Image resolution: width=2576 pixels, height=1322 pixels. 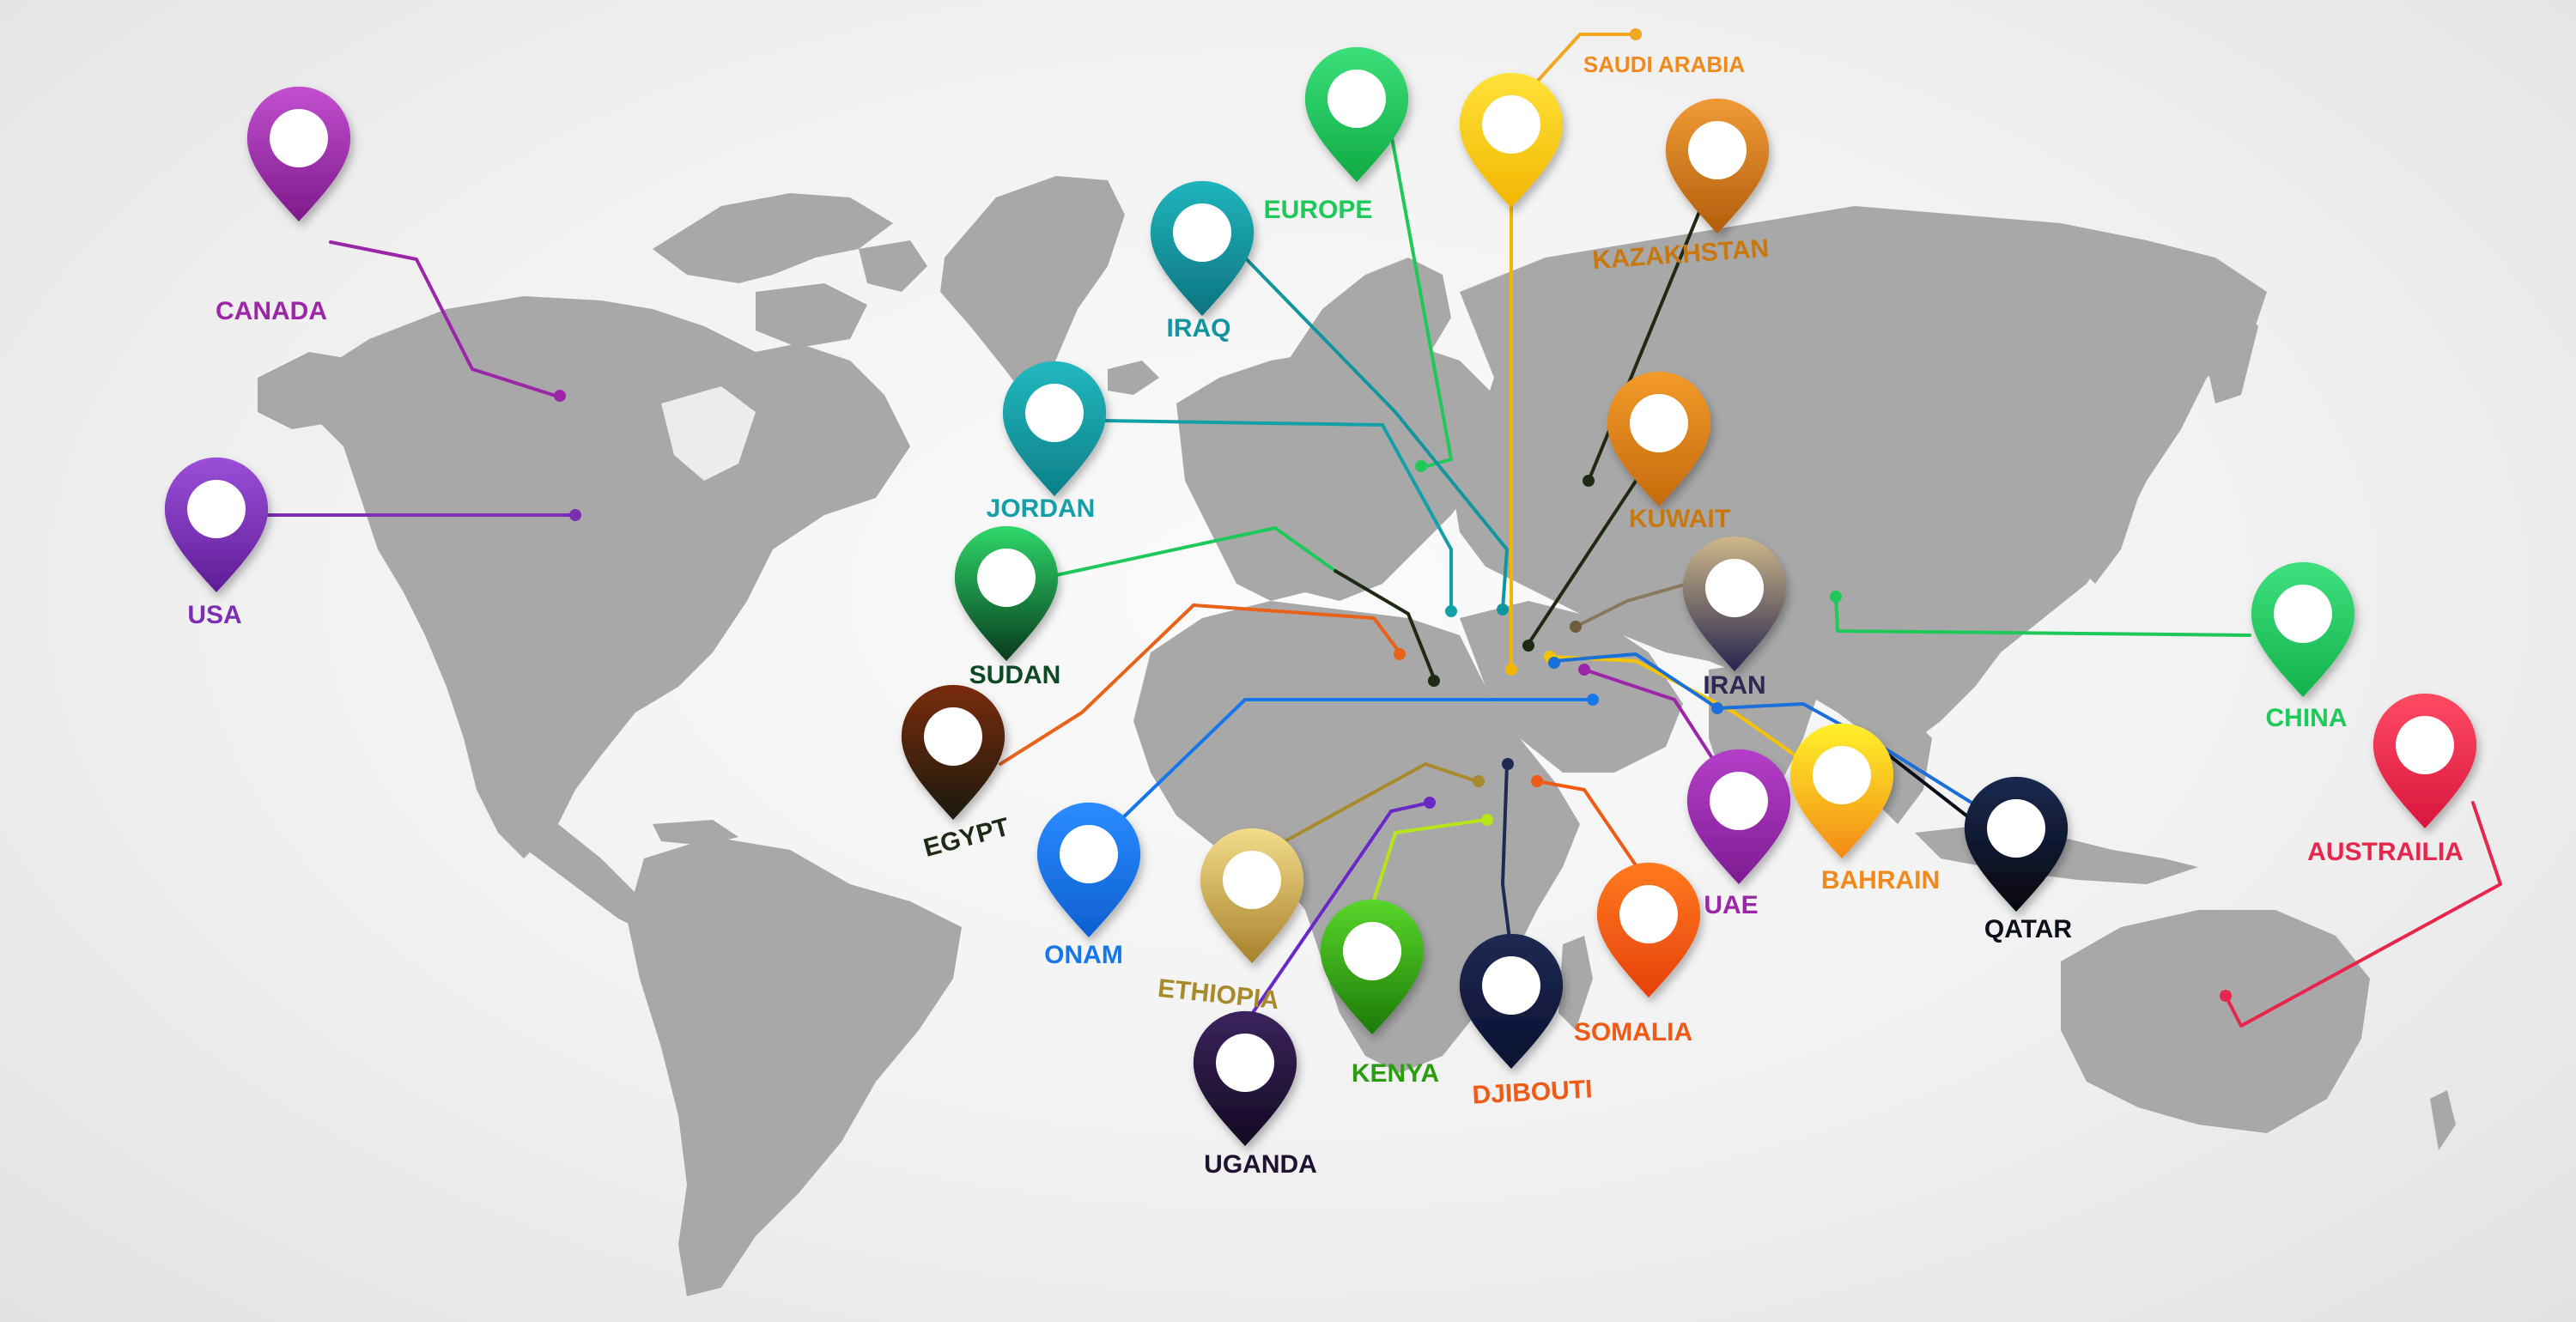 What do you see at coordinates (2016, 829) in the screenshot?
I see `qatar-pin-hole` at bounding box center [2016, 829].